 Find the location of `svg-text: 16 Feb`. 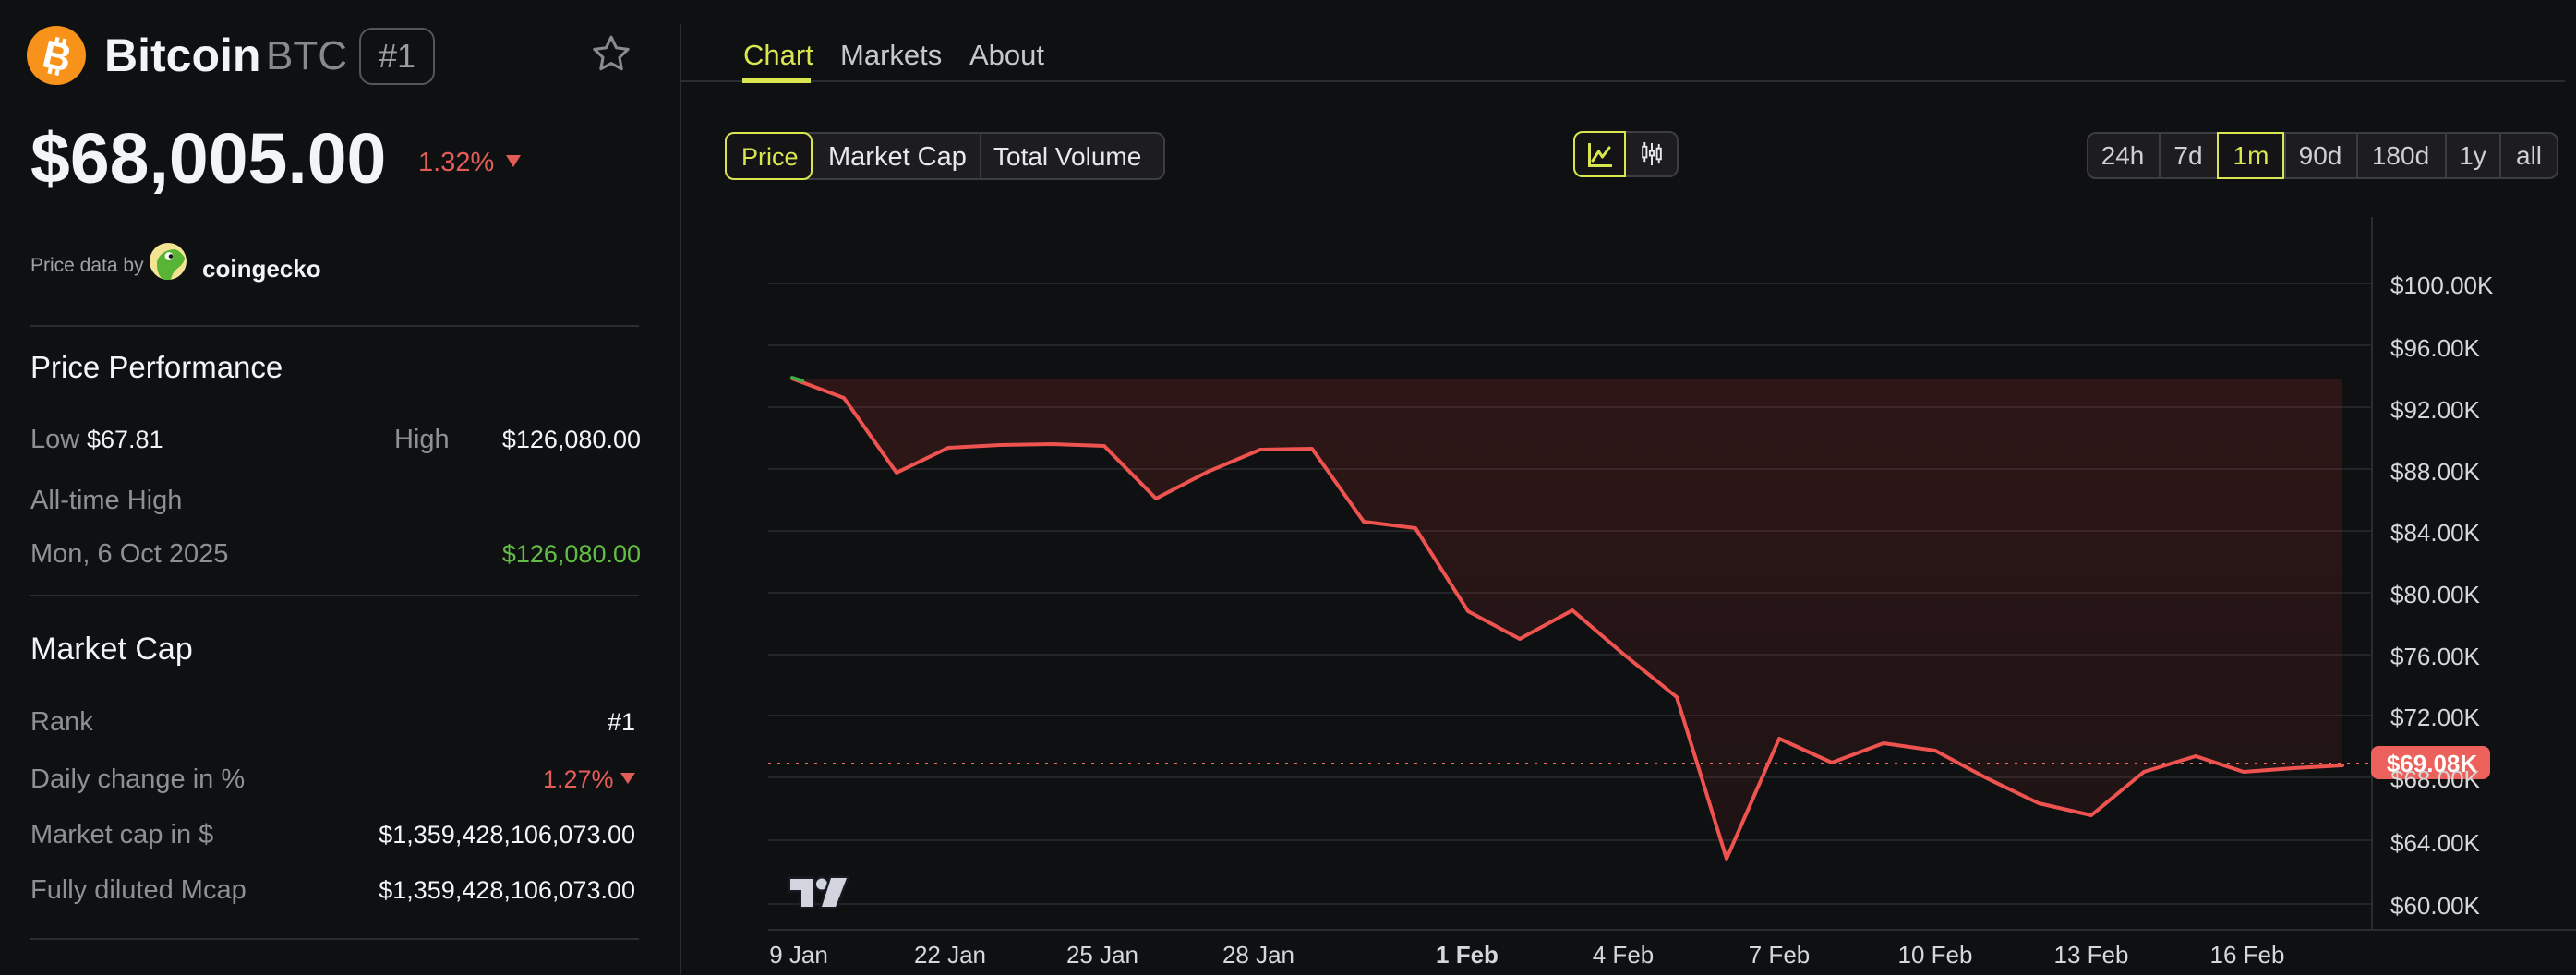

svg-text: 16 Feb is located at coordinates (2247, 955).